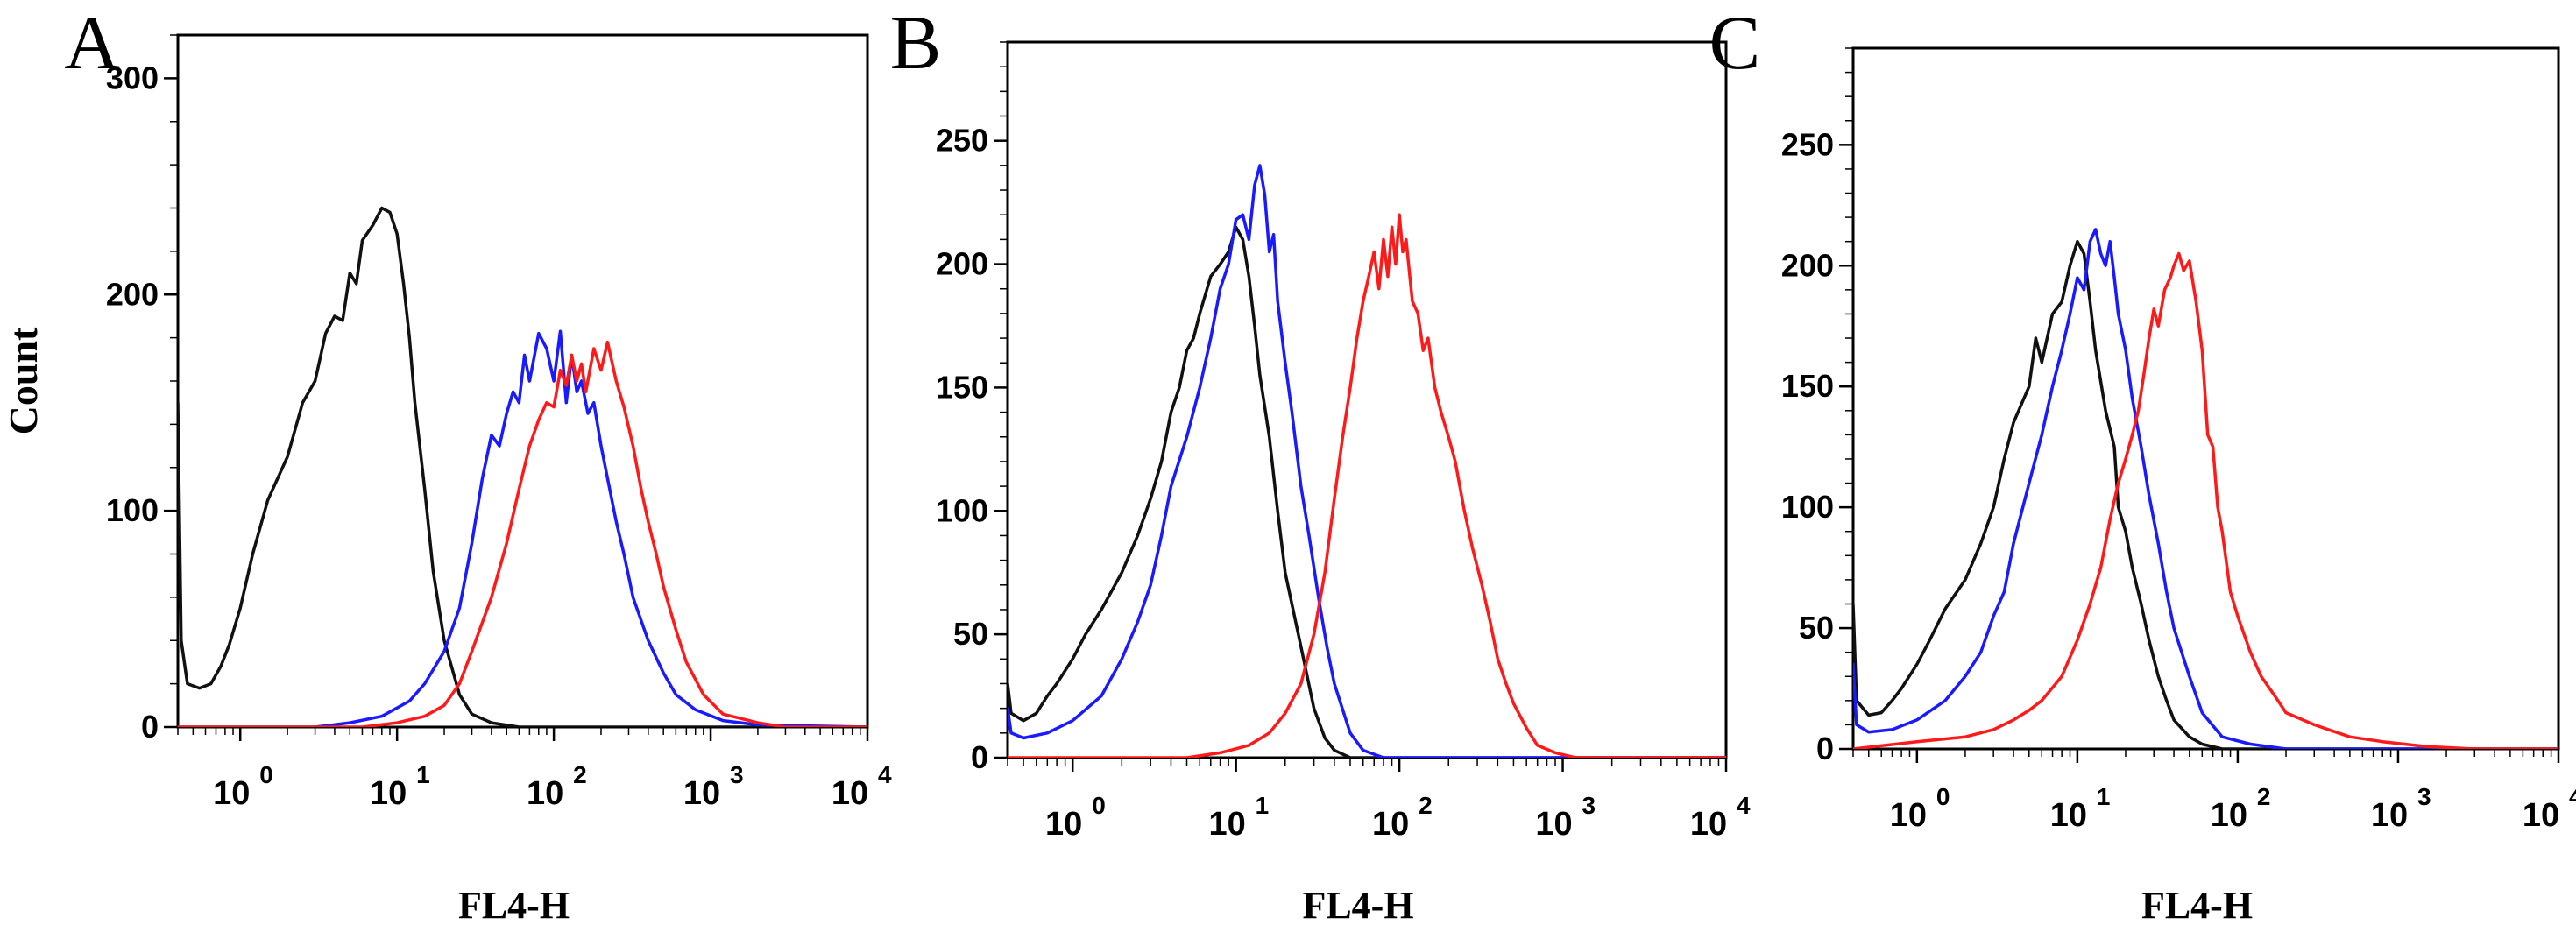  I want to click on y-tick-label: 300, so click(132, 78).